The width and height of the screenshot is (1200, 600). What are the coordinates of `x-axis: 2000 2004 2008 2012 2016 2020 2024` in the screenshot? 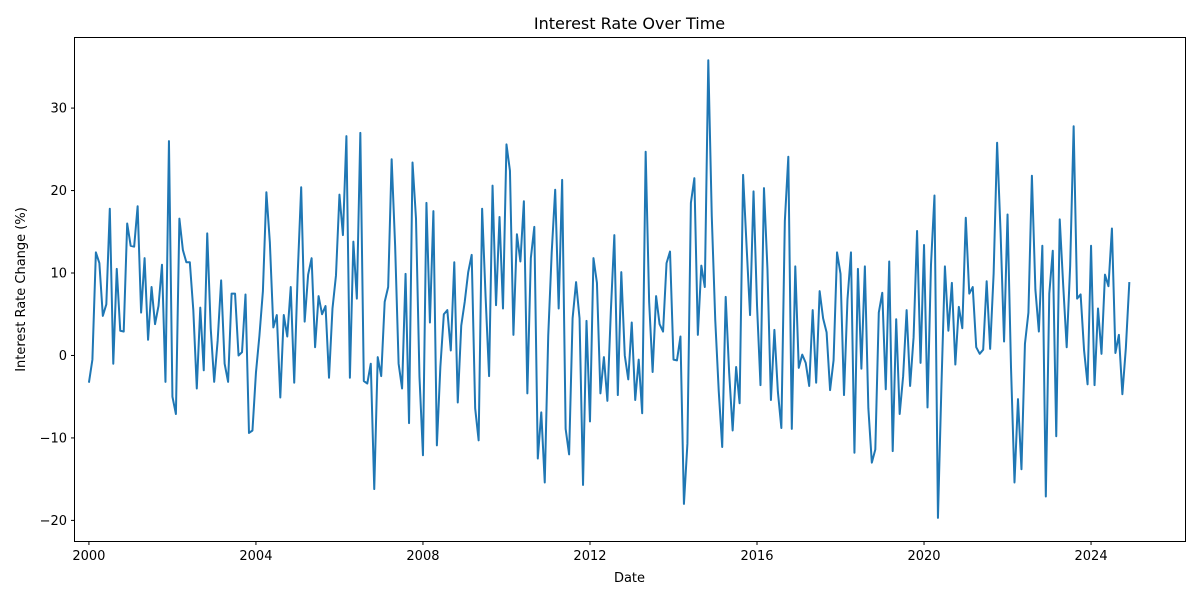 It's located at (590, 552).